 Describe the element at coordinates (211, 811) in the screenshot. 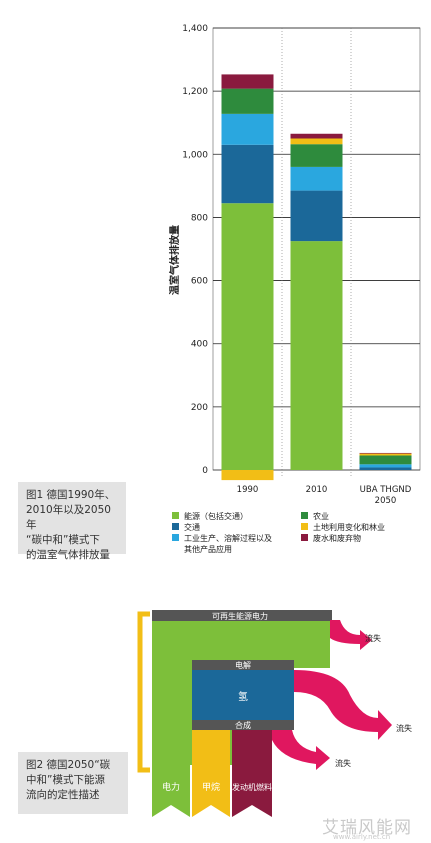

I see `methane-arrow` at that location.